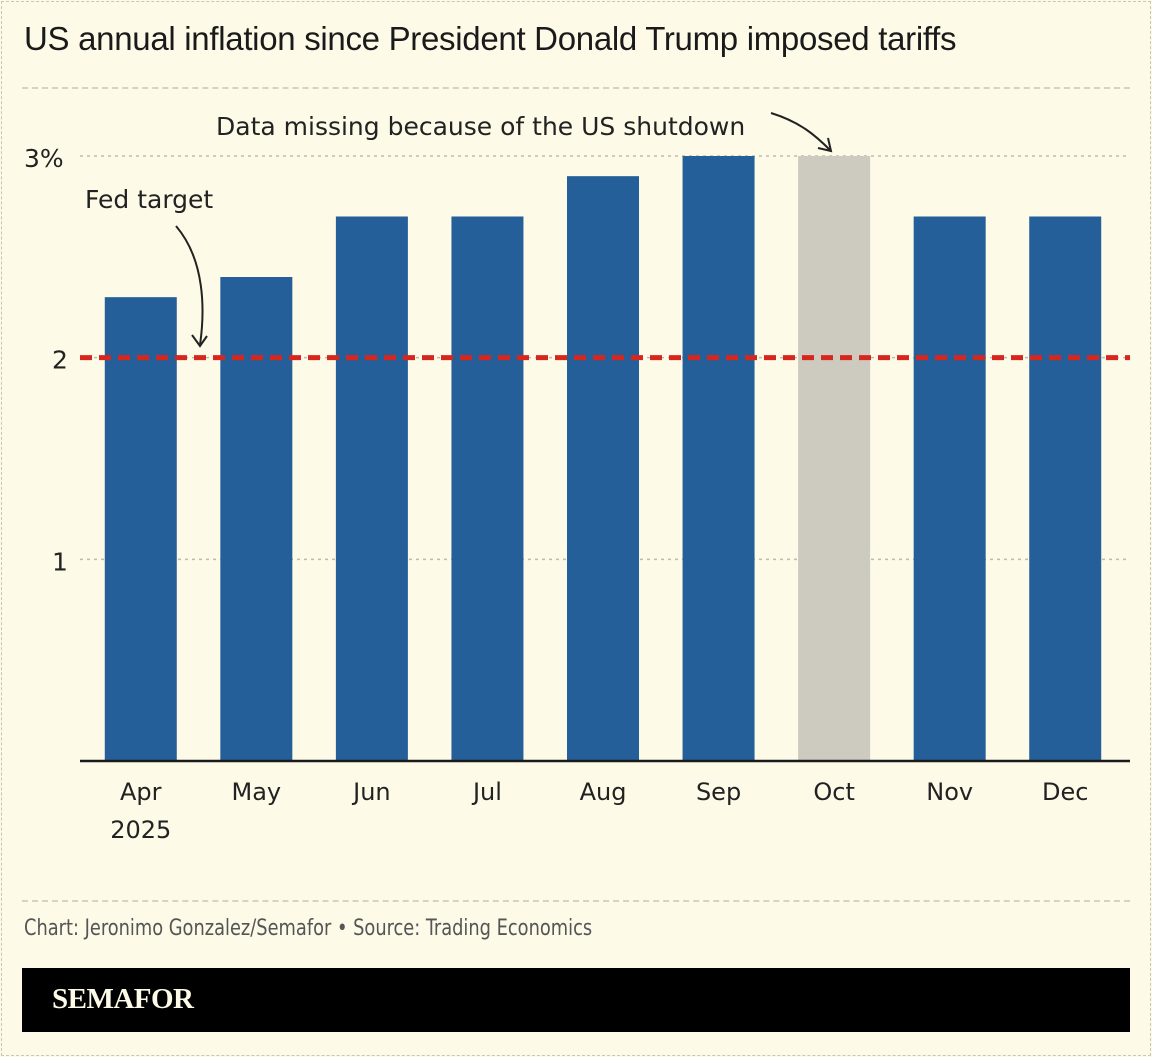 This screenshot has width=1152, height=1057. What do you see at coordinates (603, 792) in the screenshot?
I see `x-tick-label: Aug` at bounding box center [603, 792].